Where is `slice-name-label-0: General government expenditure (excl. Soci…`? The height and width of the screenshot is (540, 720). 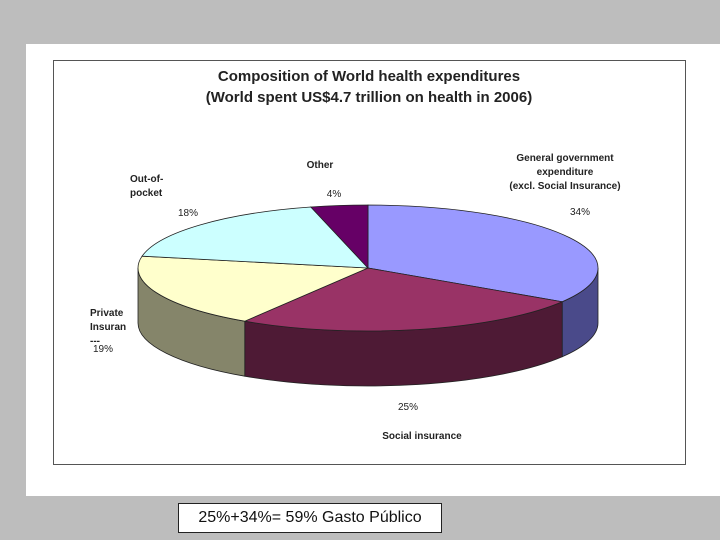
slice-name-label-0: General government expenditure (excl. Soci… is located at coordinates (564, 172).